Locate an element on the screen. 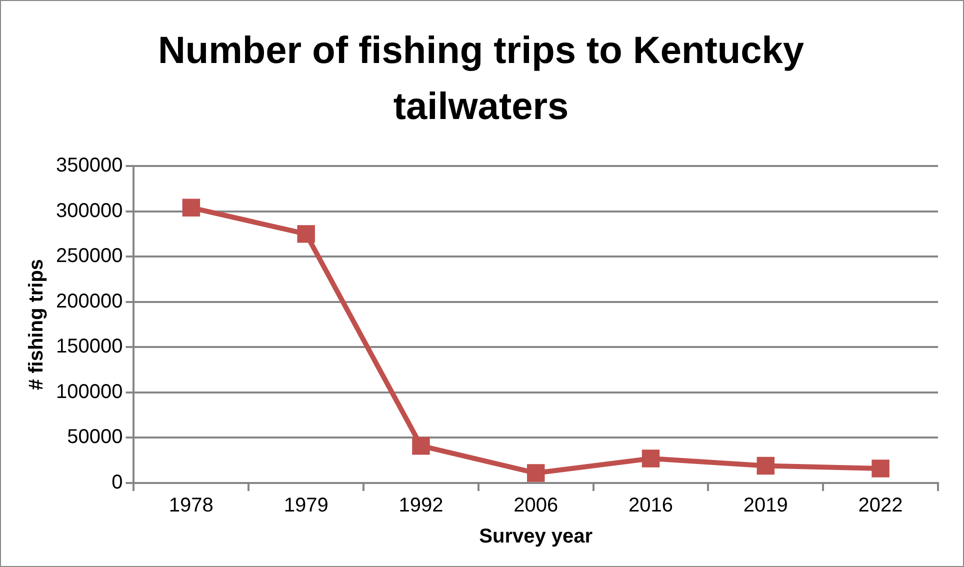  x-tick-label: 2006 is located at coordinates (536, 505).